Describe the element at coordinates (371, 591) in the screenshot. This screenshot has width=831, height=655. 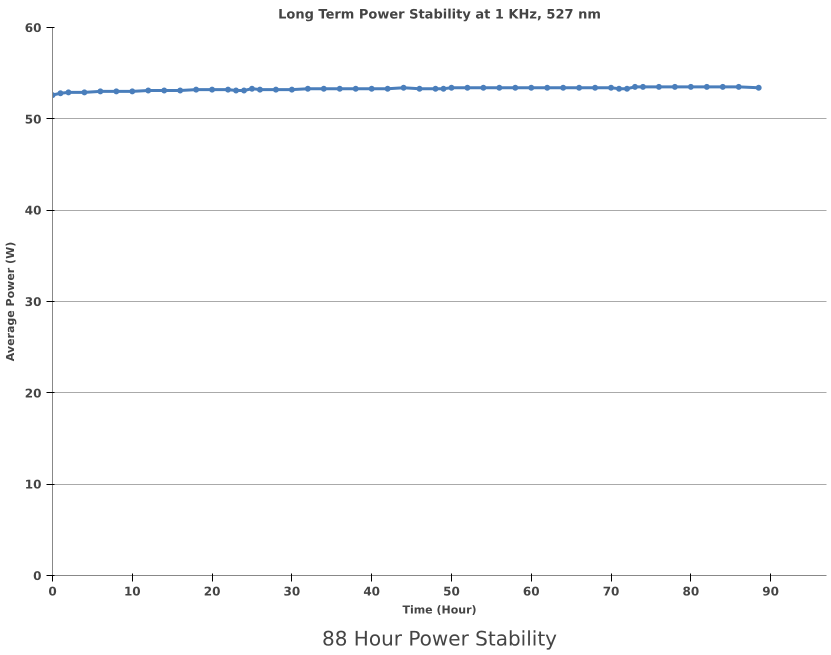
I see `x-tick-label: 40` at that location.